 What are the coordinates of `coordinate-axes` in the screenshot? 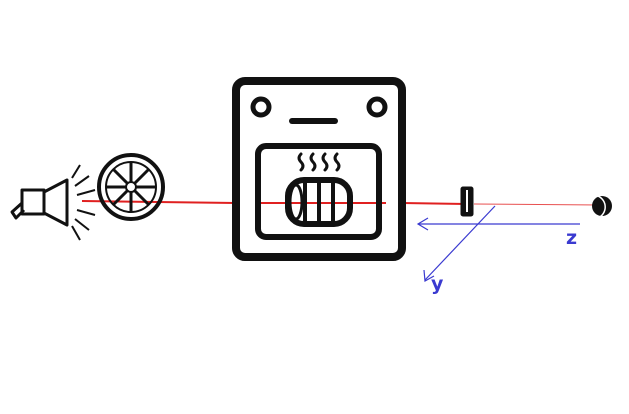 It's located at (498, 243).